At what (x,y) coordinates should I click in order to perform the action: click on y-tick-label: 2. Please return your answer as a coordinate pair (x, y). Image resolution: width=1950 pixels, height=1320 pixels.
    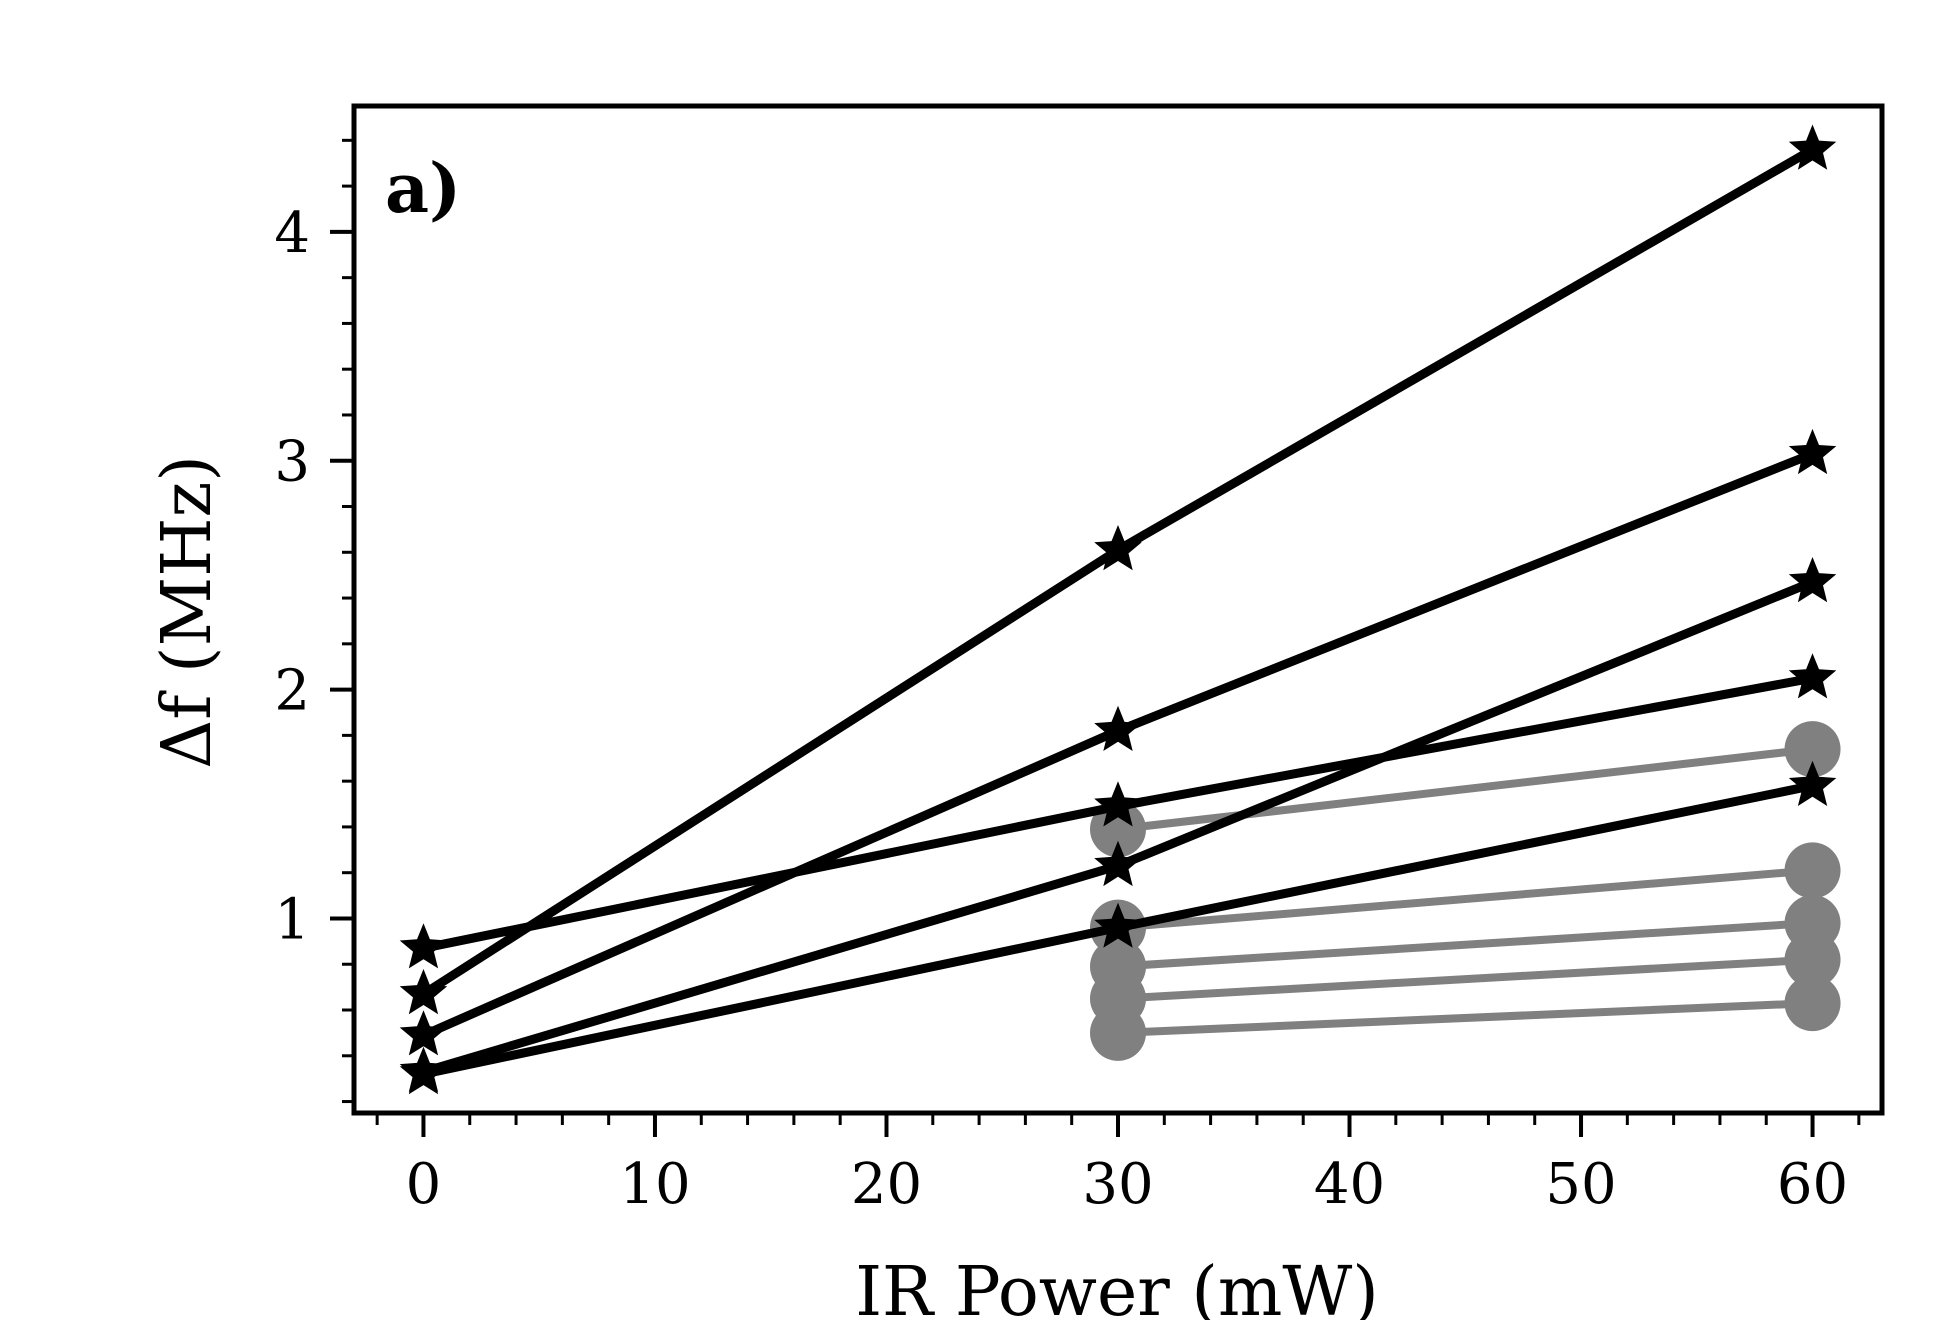
    Looking at the image, I should click on (292, 691).